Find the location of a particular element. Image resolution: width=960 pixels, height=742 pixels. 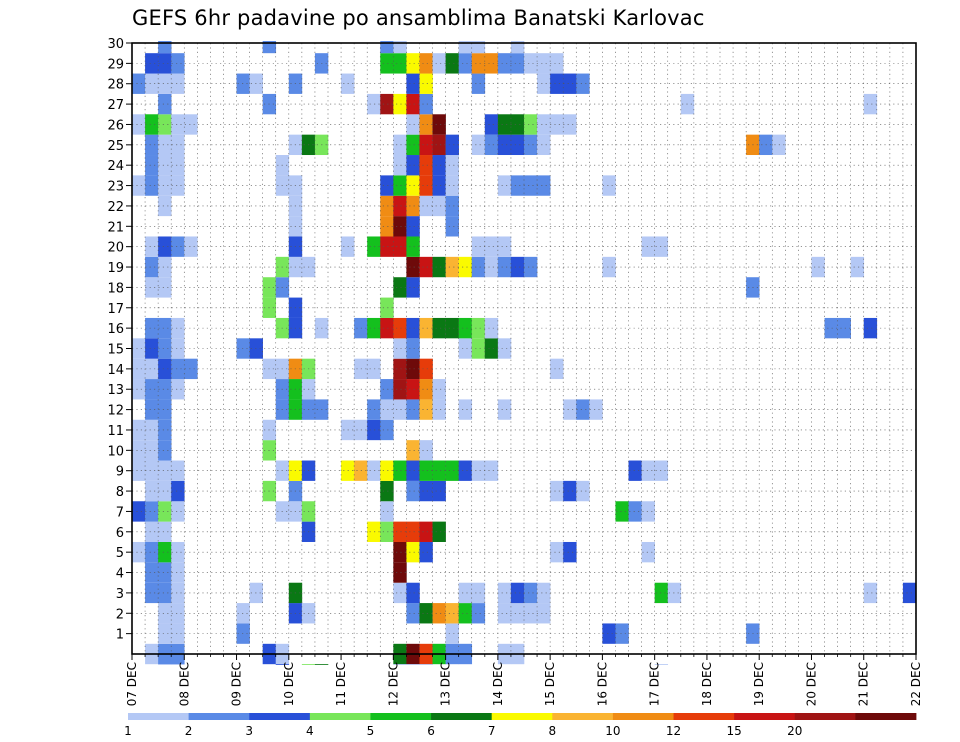

x-tick-label: 19 DEC is located at coordinates (759, 684).